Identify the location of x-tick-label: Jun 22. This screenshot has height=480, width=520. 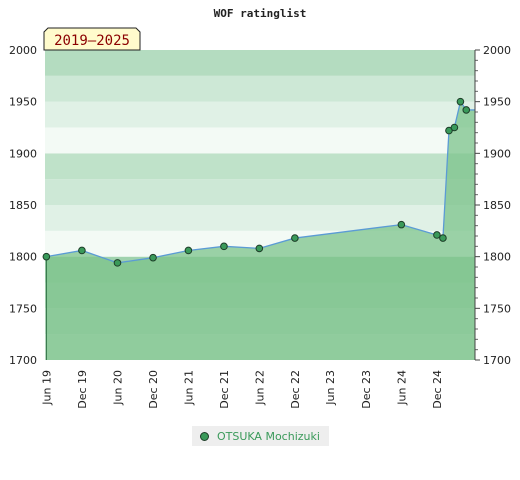
(259, 388).